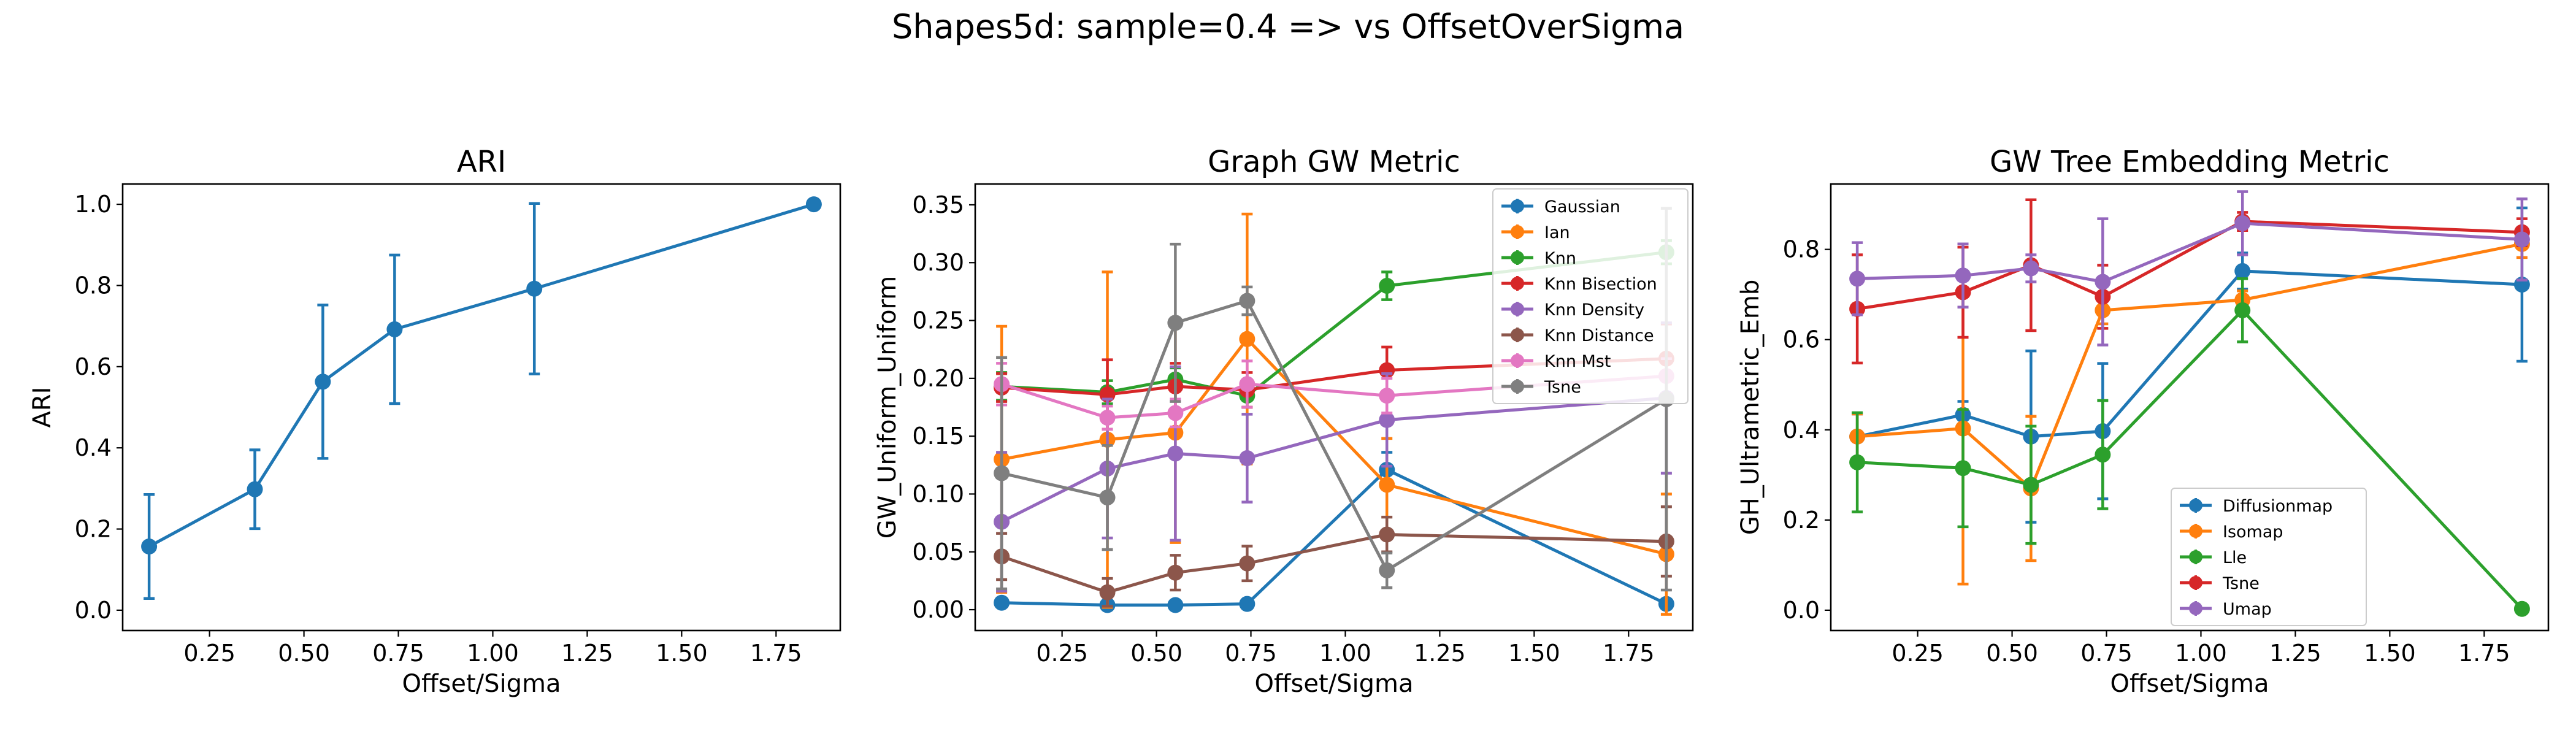  What do you see at coordinates (938, 609) in the screenshot?
I see `chart-1-ytick-label: 0.00` at bounding box center [938, 609].